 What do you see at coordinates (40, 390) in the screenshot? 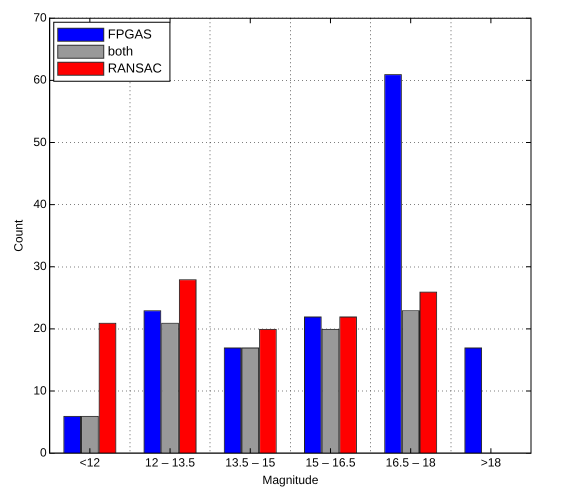
I see `y-tick-label: 10` at bounding box center [40, 390].